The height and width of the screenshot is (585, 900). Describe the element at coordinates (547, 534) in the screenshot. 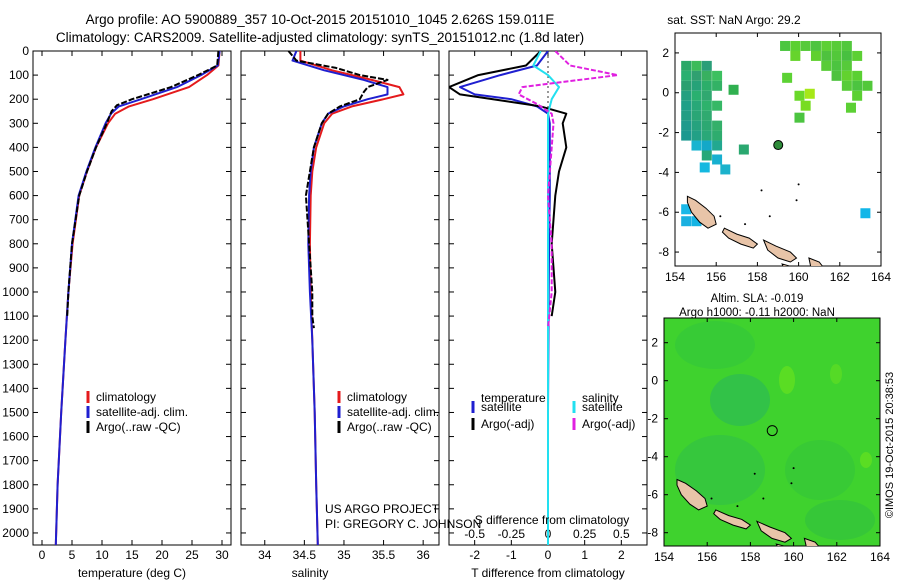

I see `s-difference-axis-ticks: -0.5 -0.25 0 0.25 0.5` at that location.